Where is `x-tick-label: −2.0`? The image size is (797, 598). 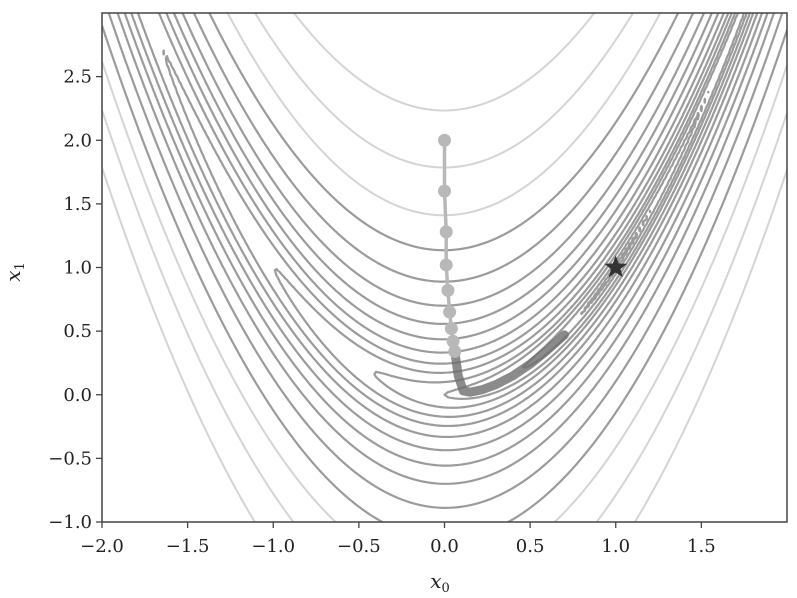
x-tick-label: −2.0 is located at coordinates (102, 546).